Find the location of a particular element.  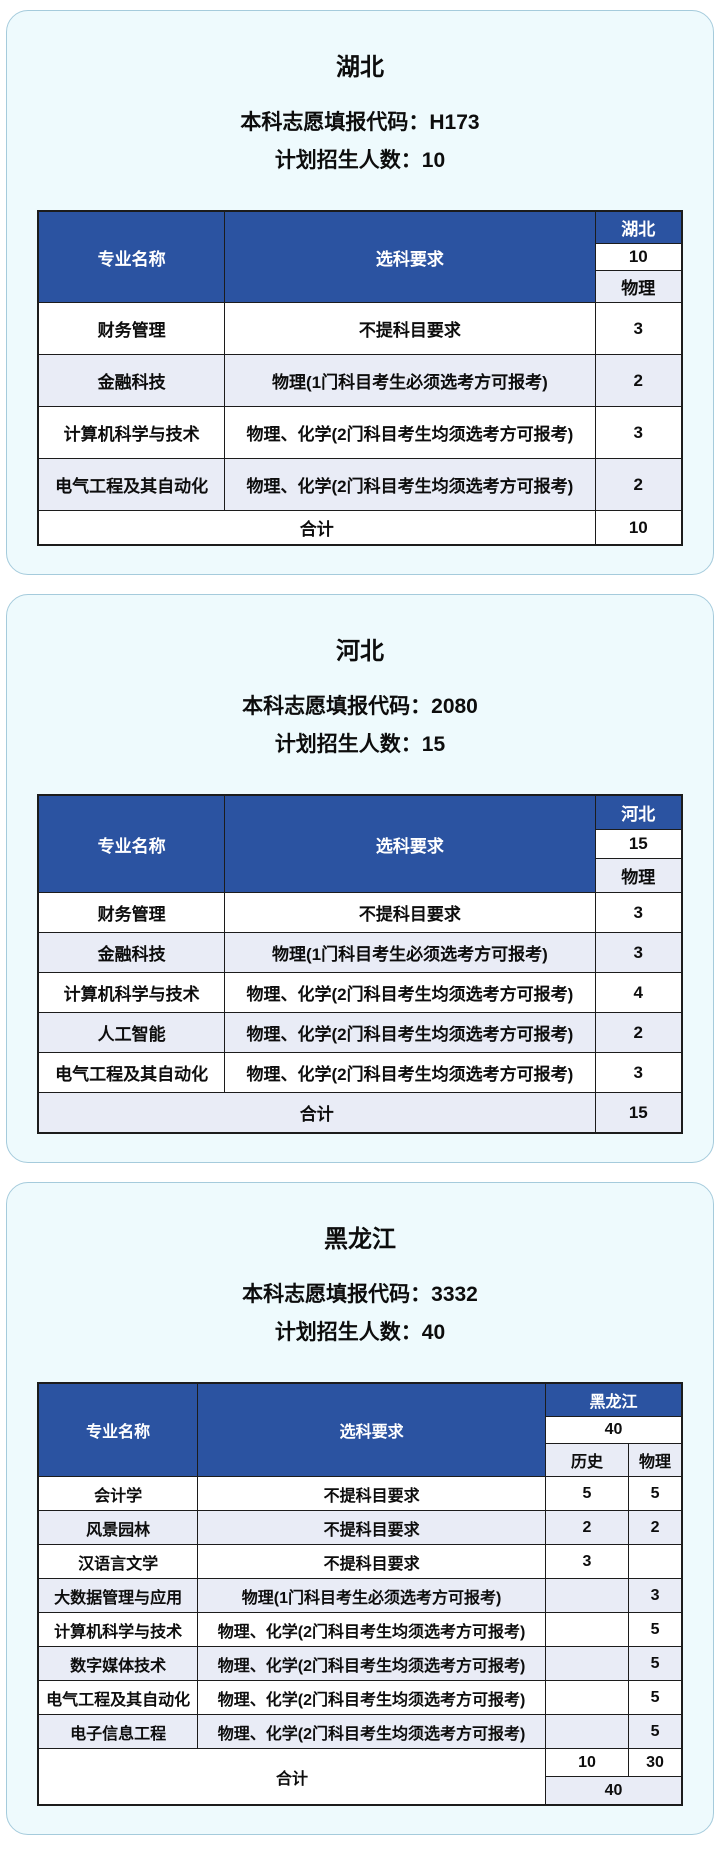

header-row: 专业名称 选科要求 湖北 is located at coordinates (360, 256).